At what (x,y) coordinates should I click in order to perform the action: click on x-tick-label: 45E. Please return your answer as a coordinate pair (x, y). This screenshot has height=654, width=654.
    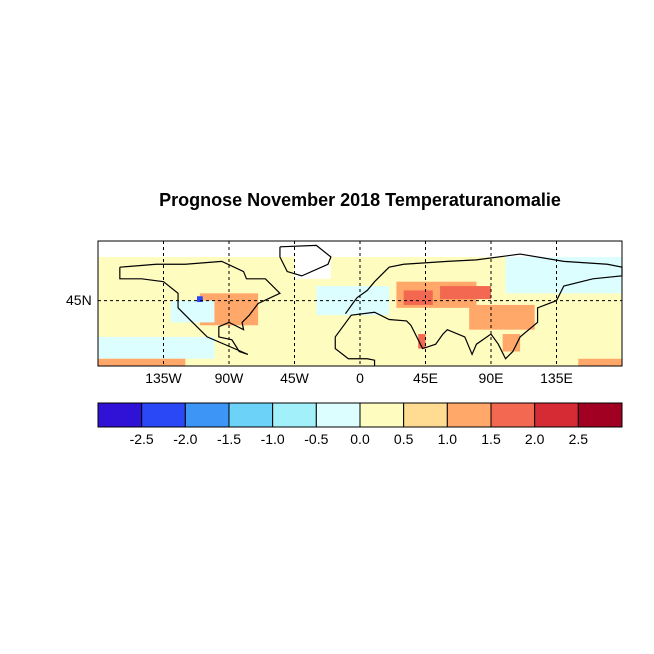
    Looking at the image, I should click on (425, 378).